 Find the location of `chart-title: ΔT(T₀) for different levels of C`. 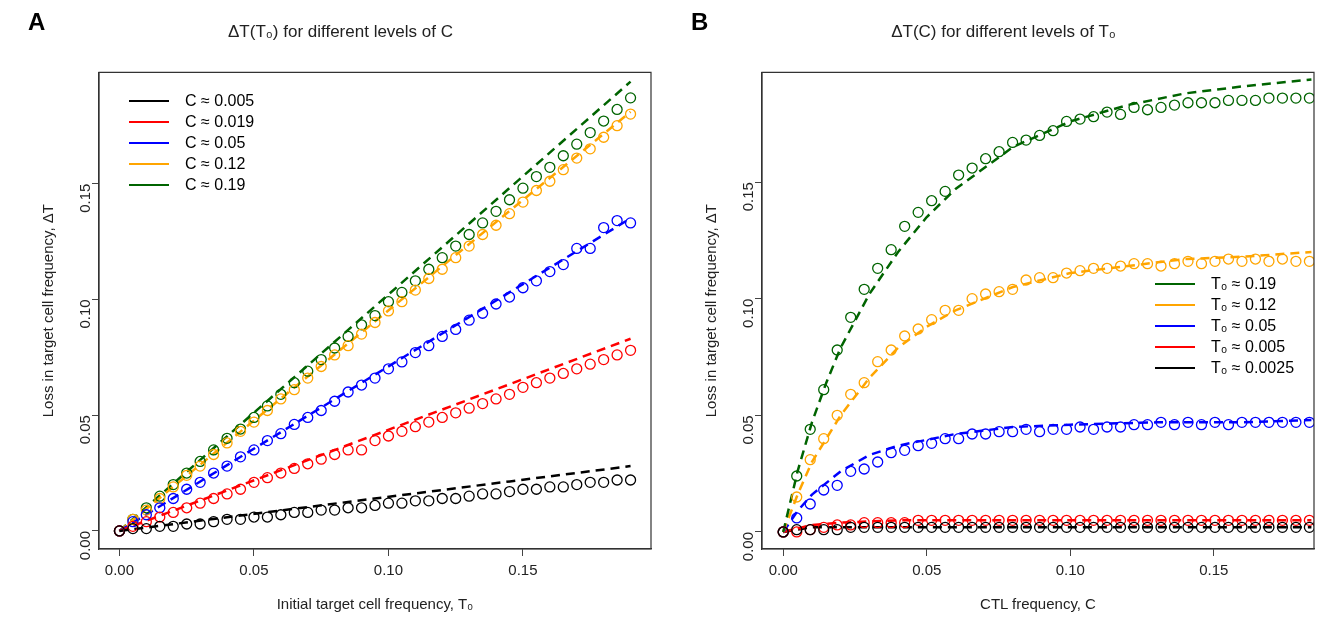

chart-title: ΔT(T₀) for different levels of C is located at coordinates (340, 31).